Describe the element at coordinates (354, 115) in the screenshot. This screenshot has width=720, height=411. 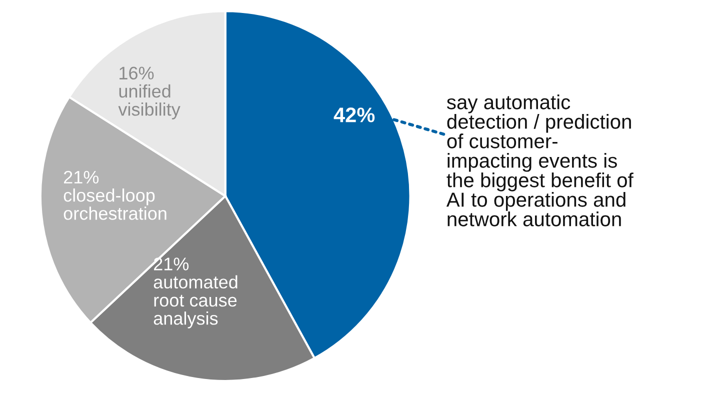
I see `data-label: 42%` at that location.